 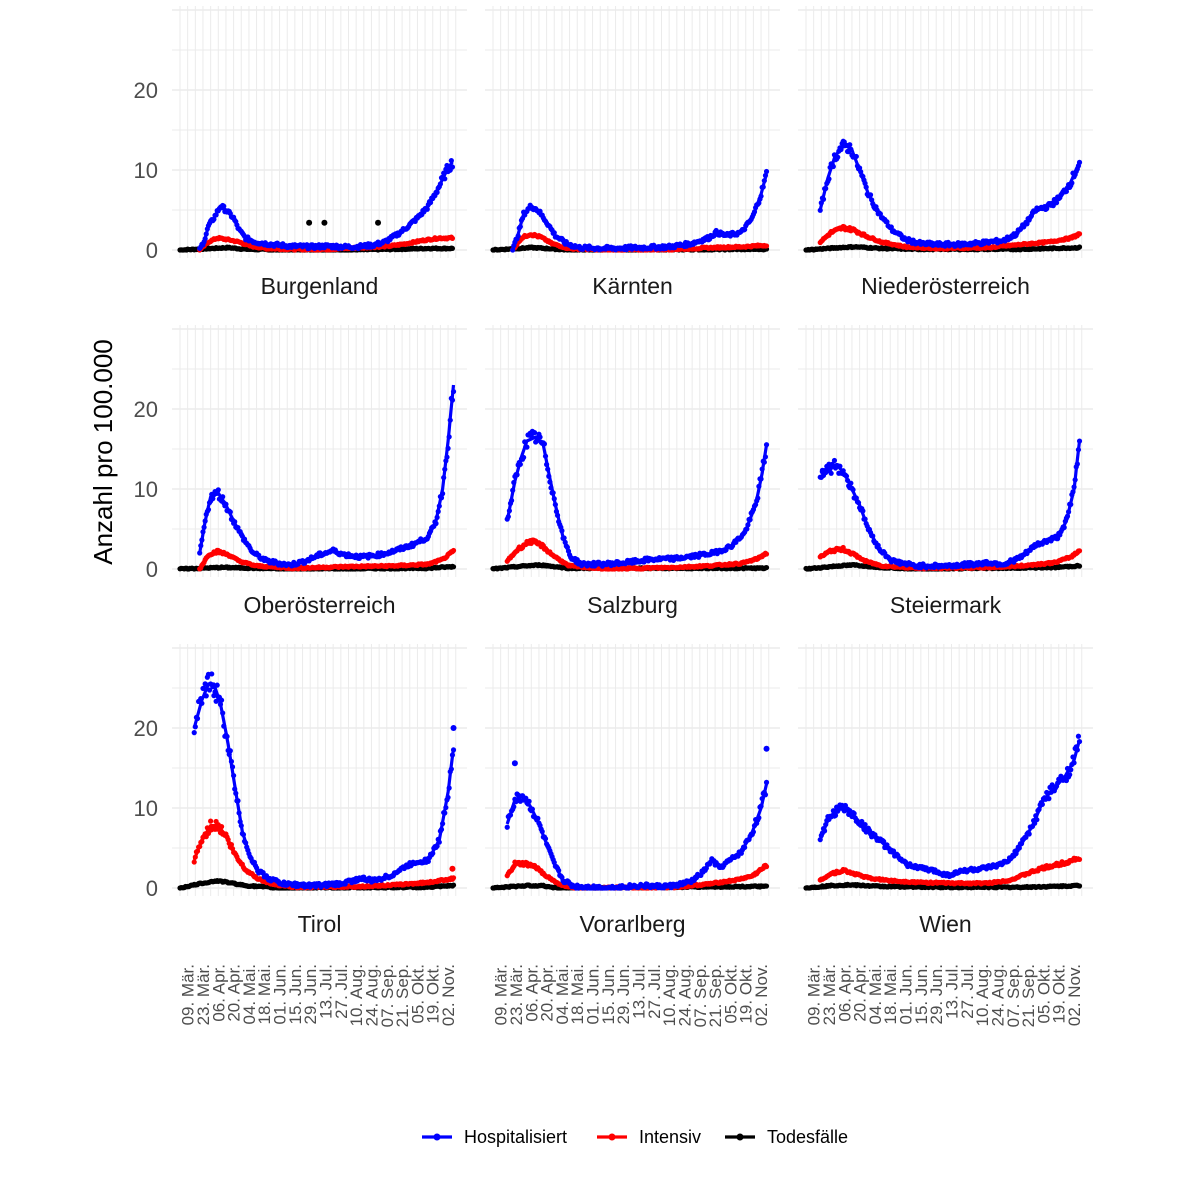 What do you see at coordinates (632, 471) in the screenshot?
I see `panel-salzburg: Salzburg` at bounding box center [632, 471].